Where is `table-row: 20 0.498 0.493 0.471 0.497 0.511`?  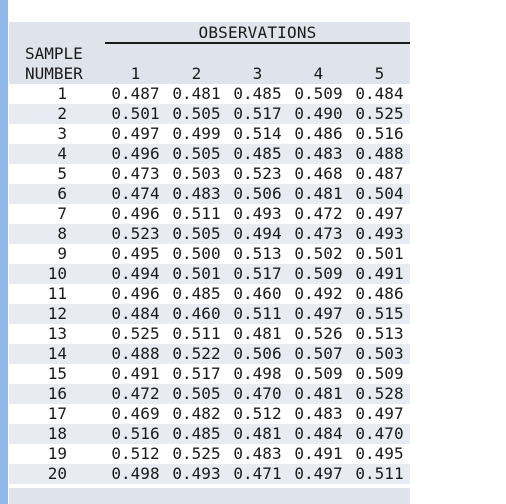
table-row: 20 0.498 0.493 0.471 0.497 0.511 is located at coordinates (209, 474).